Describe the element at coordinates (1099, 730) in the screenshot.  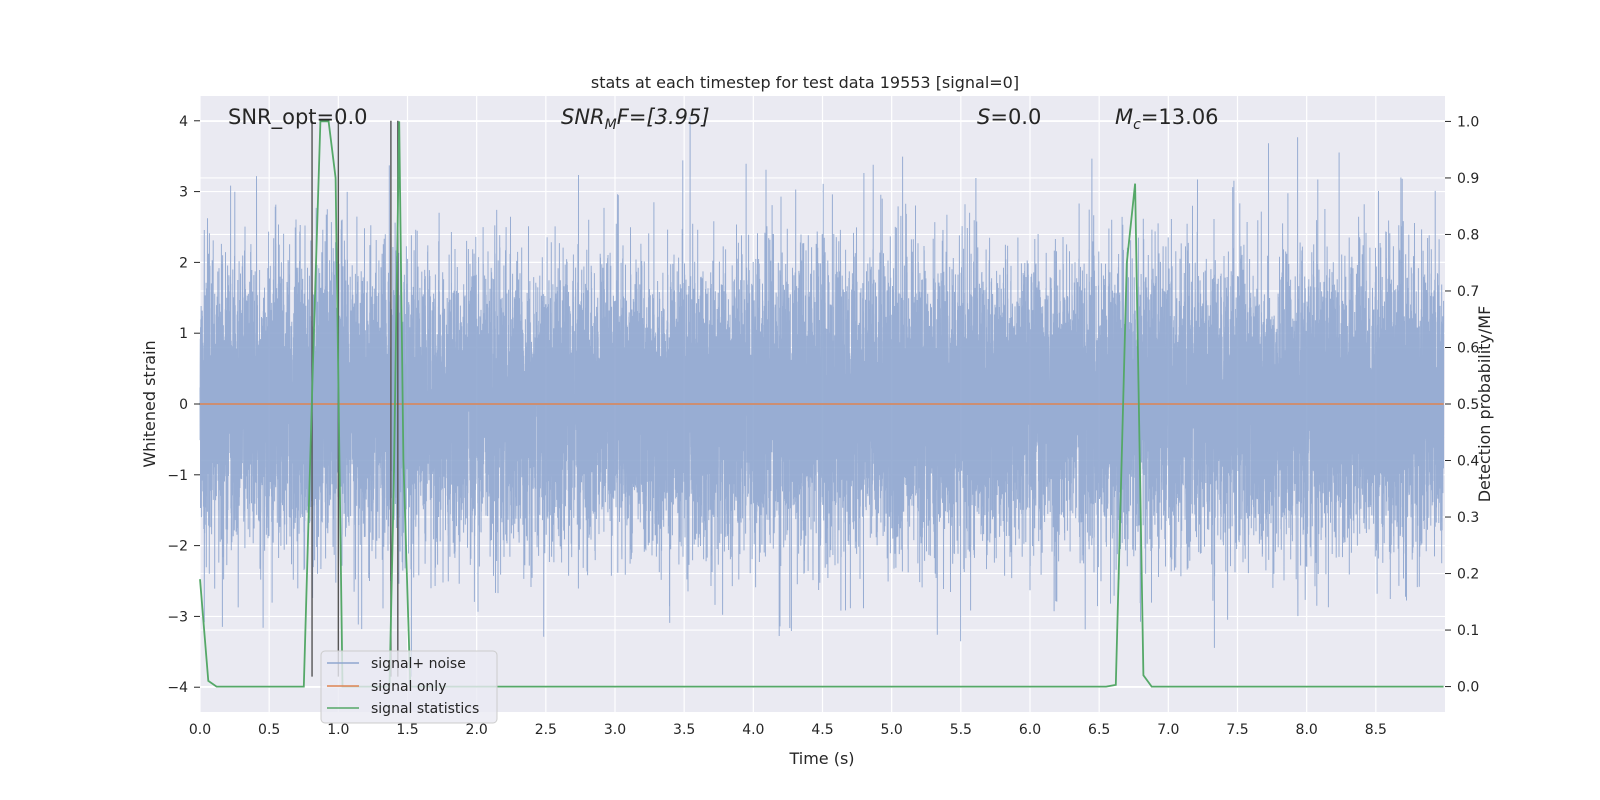
I see `x-tick-label: 6.5` at that location.